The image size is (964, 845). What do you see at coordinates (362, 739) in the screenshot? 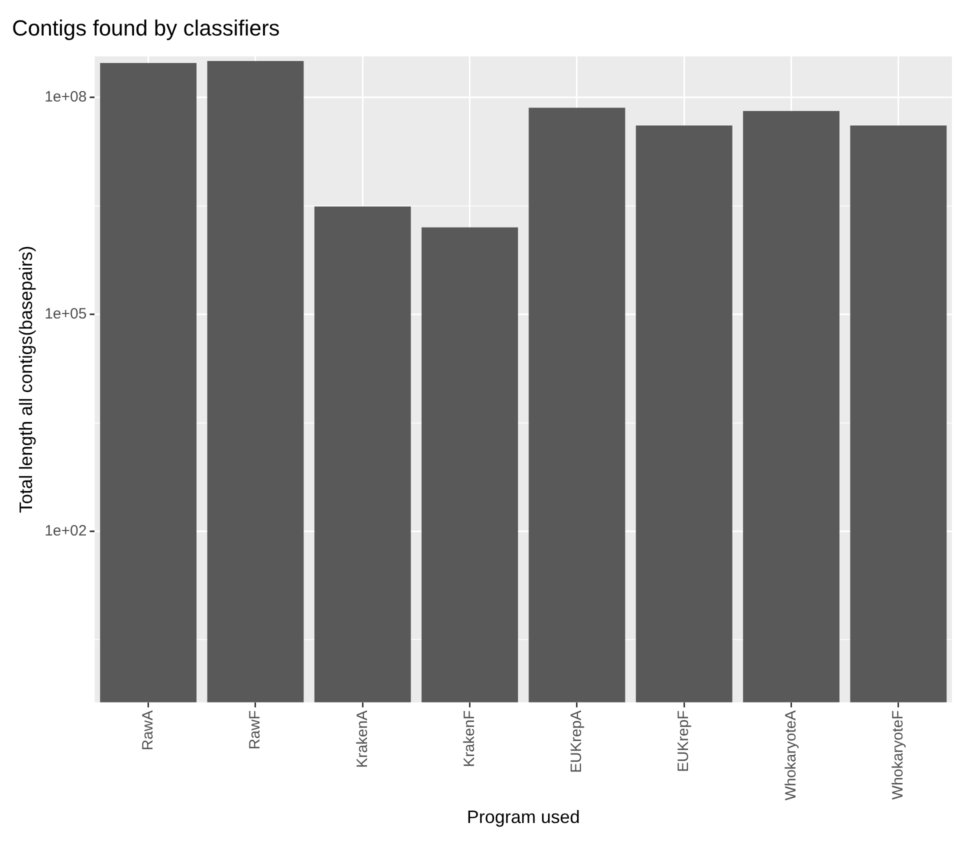
I see `x-tick-label: KrakenA` at bounding box center [362, 739].